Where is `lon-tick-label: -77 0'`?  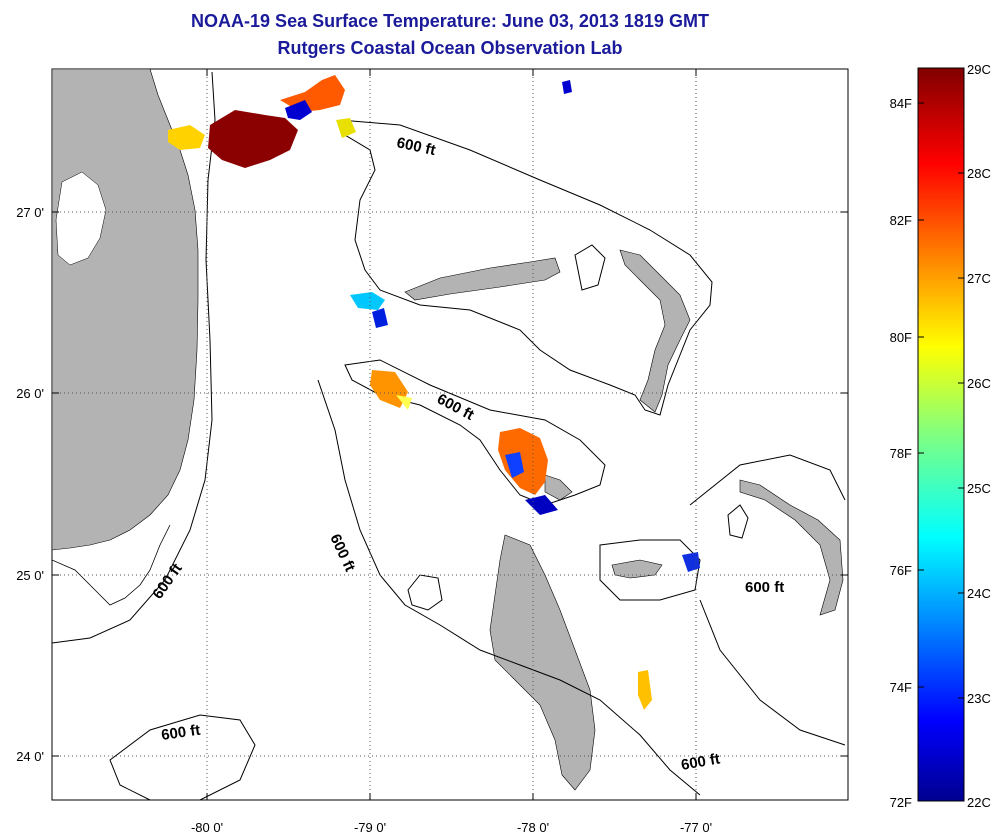
lon-tick-label: -77 0' is located at coordinates (696, 827).